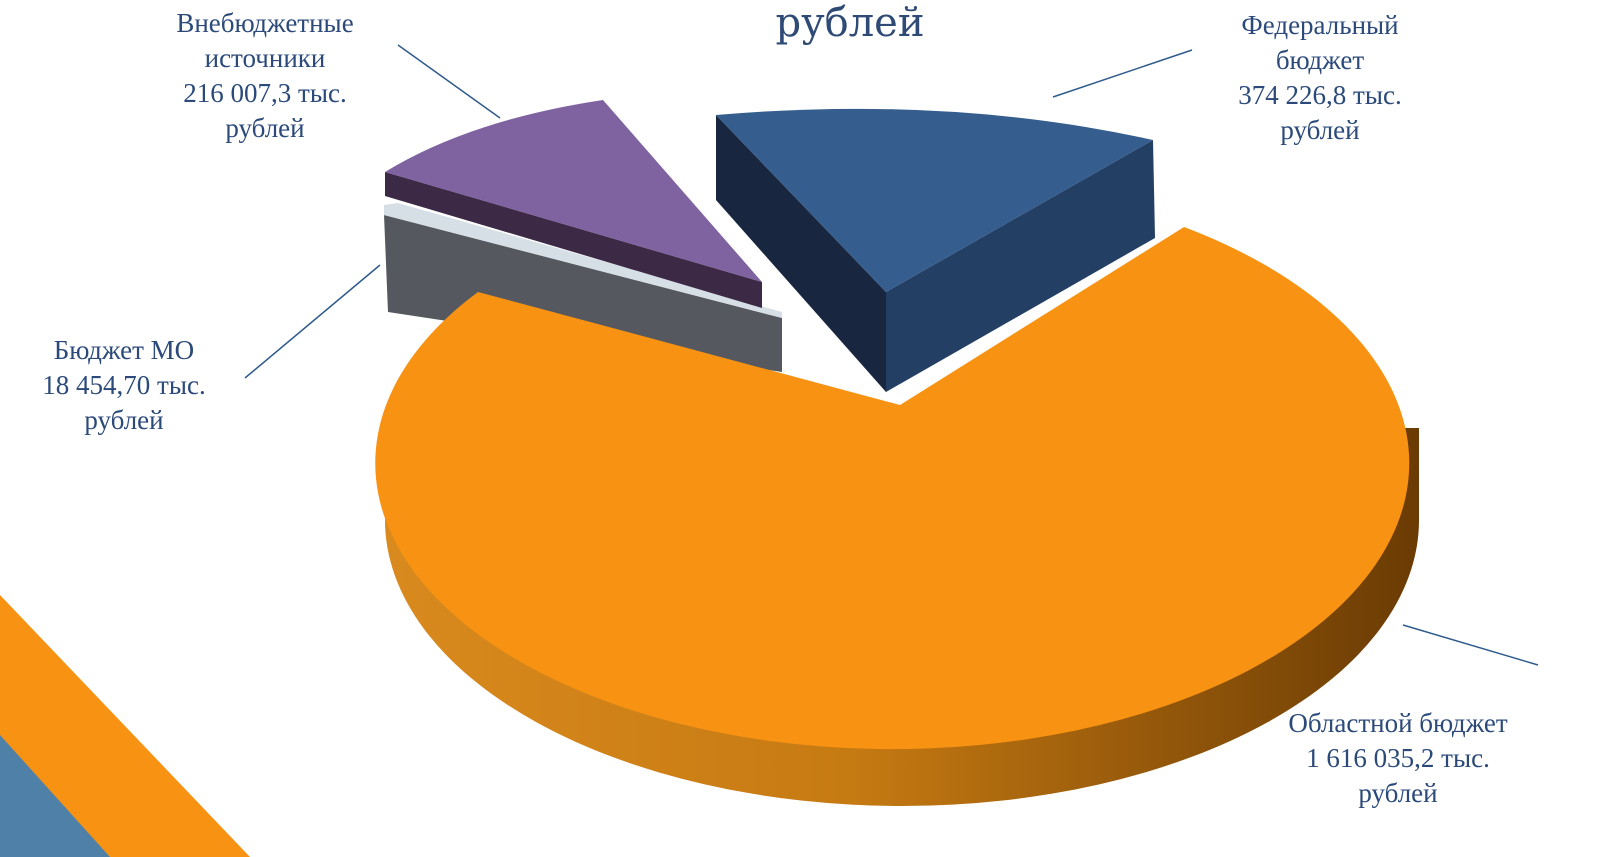 This screenshot has height=857, width=1610. What do you see at coordinates (1470, 645) in the screenshot?
I see `leader-line-regional` at bounding box center [1470, 645].